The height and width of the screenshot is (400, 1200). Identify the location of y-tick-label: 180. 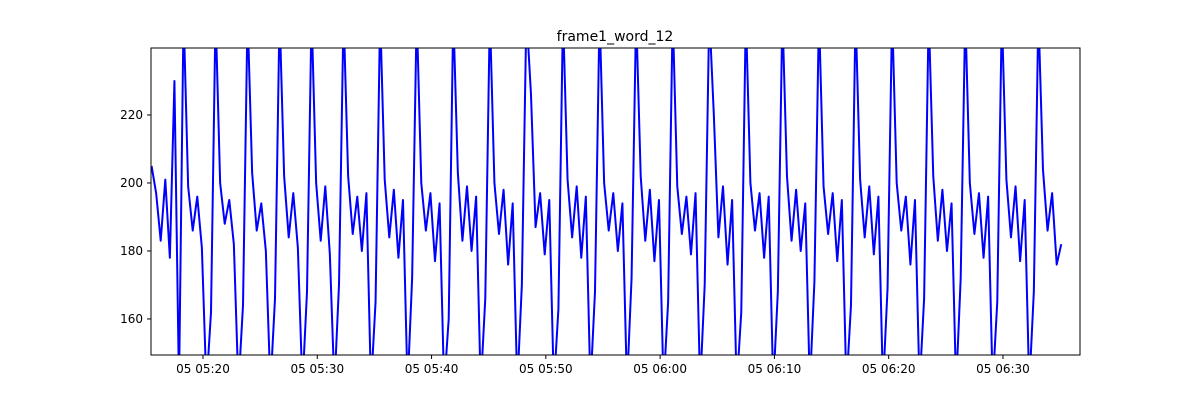
(131, 251).